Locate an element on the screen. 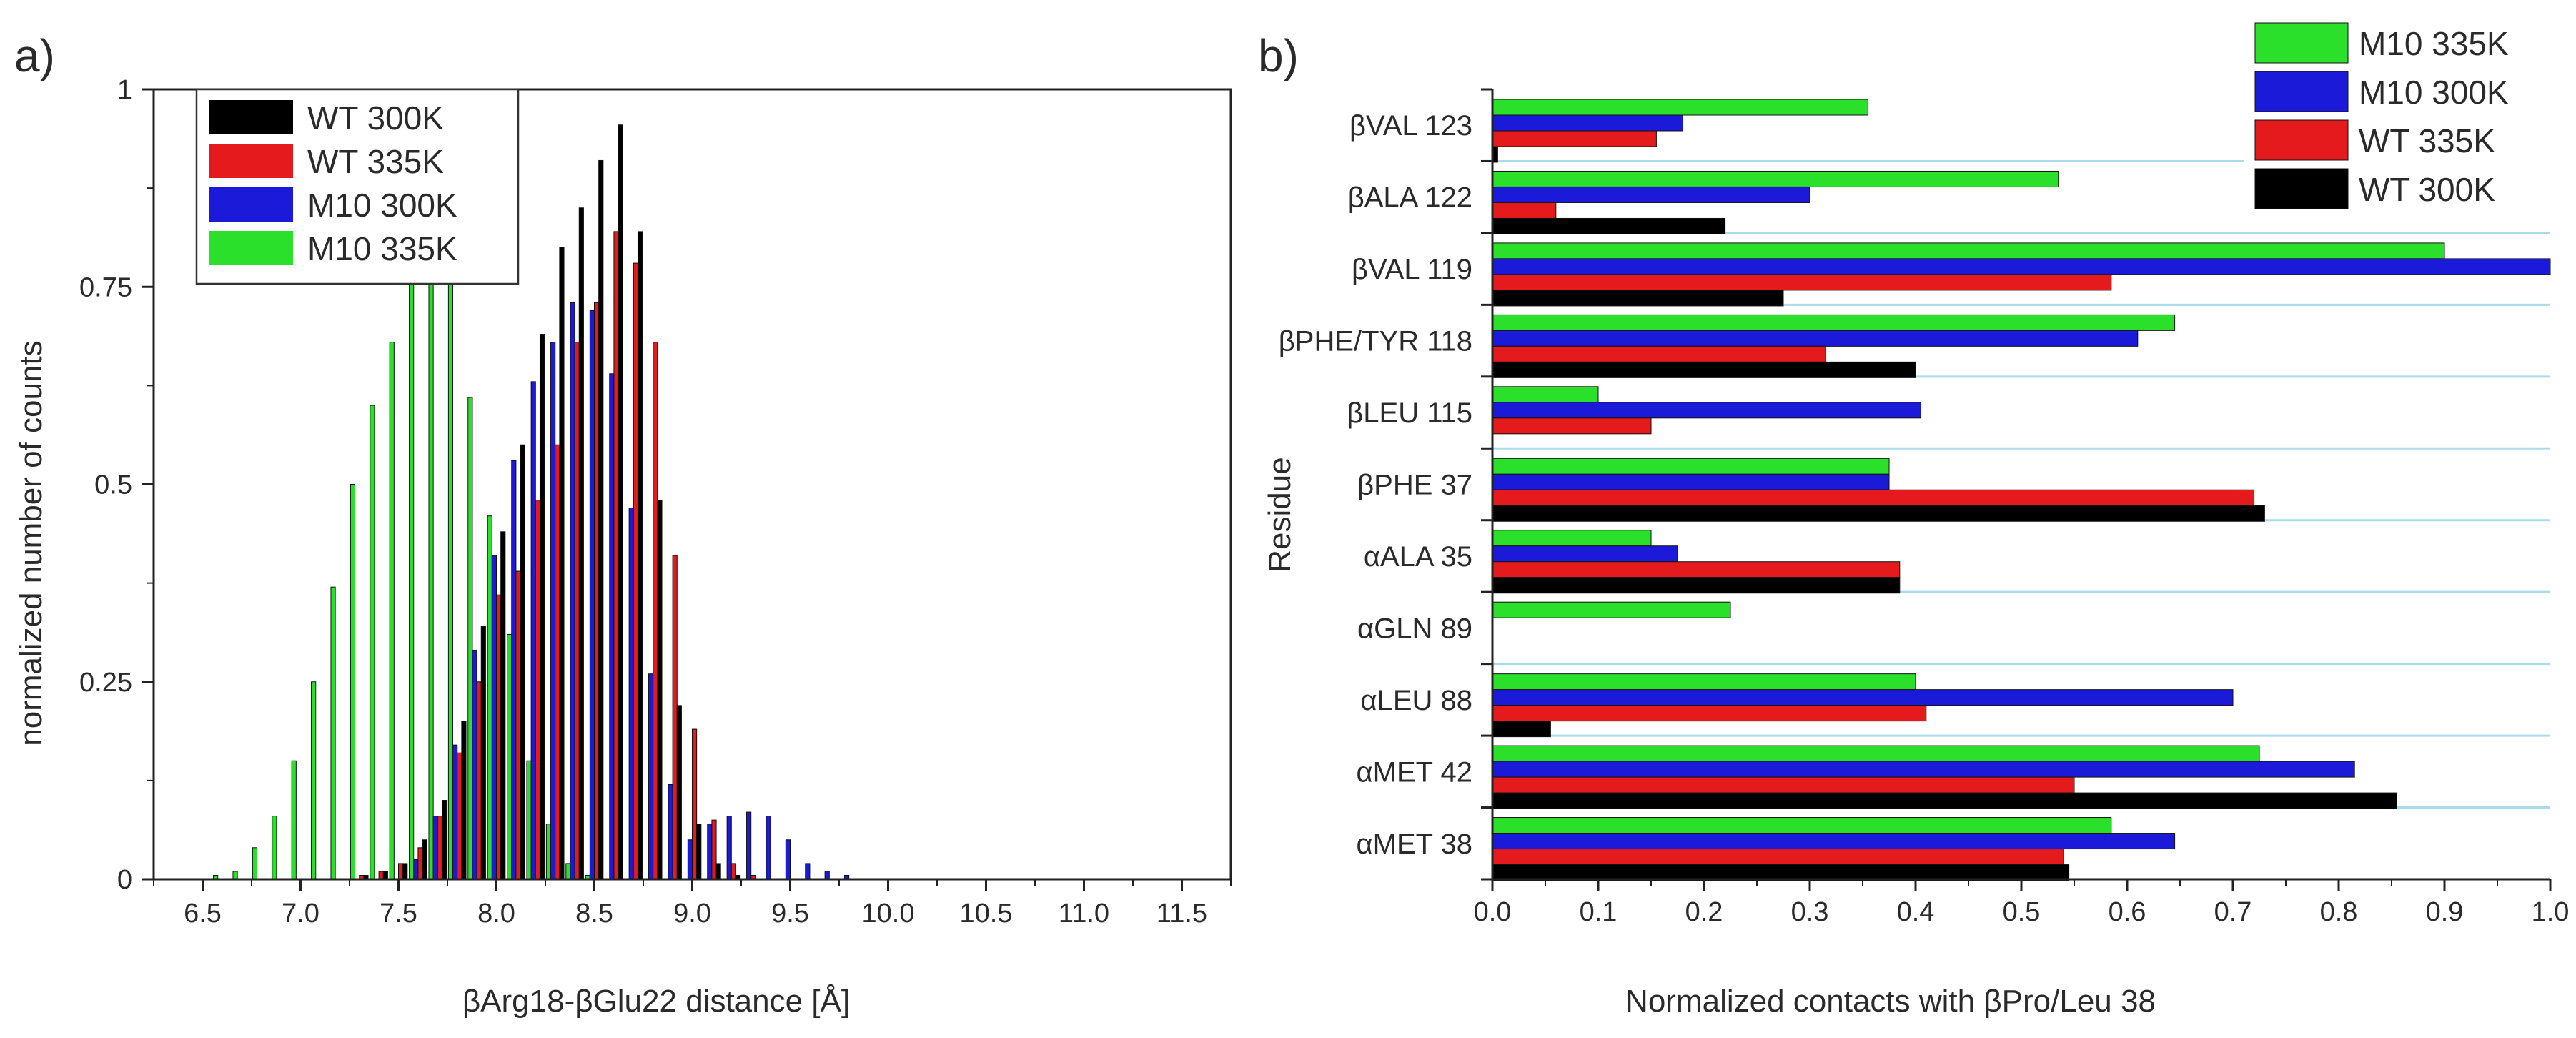 The image size is (2576, 1038). x-tick-label: 8.5 is located at coordinates (594, 914).